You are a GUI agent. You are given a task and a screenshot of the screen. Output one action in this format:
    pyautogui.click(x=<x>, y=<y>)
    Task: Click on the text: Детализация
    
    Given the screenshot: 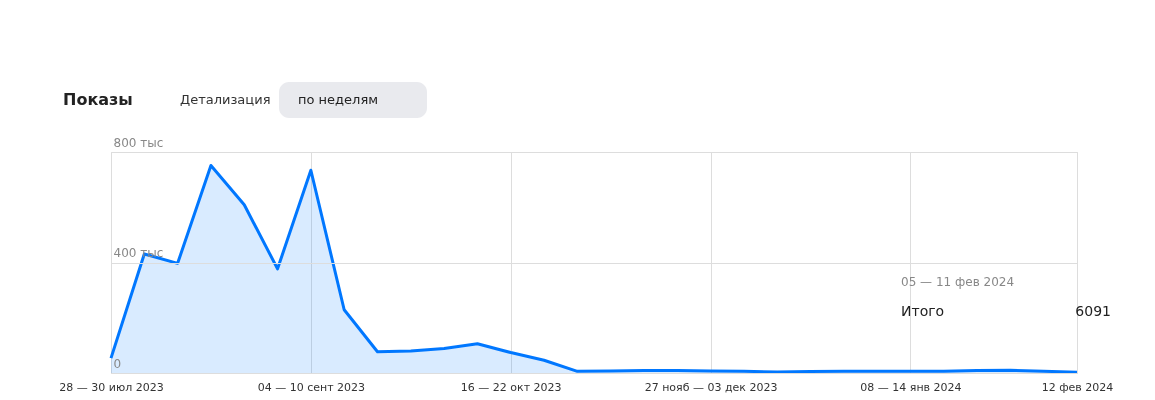 What is the action you would take?
    pyautogui.click(x=225, y=99)
    